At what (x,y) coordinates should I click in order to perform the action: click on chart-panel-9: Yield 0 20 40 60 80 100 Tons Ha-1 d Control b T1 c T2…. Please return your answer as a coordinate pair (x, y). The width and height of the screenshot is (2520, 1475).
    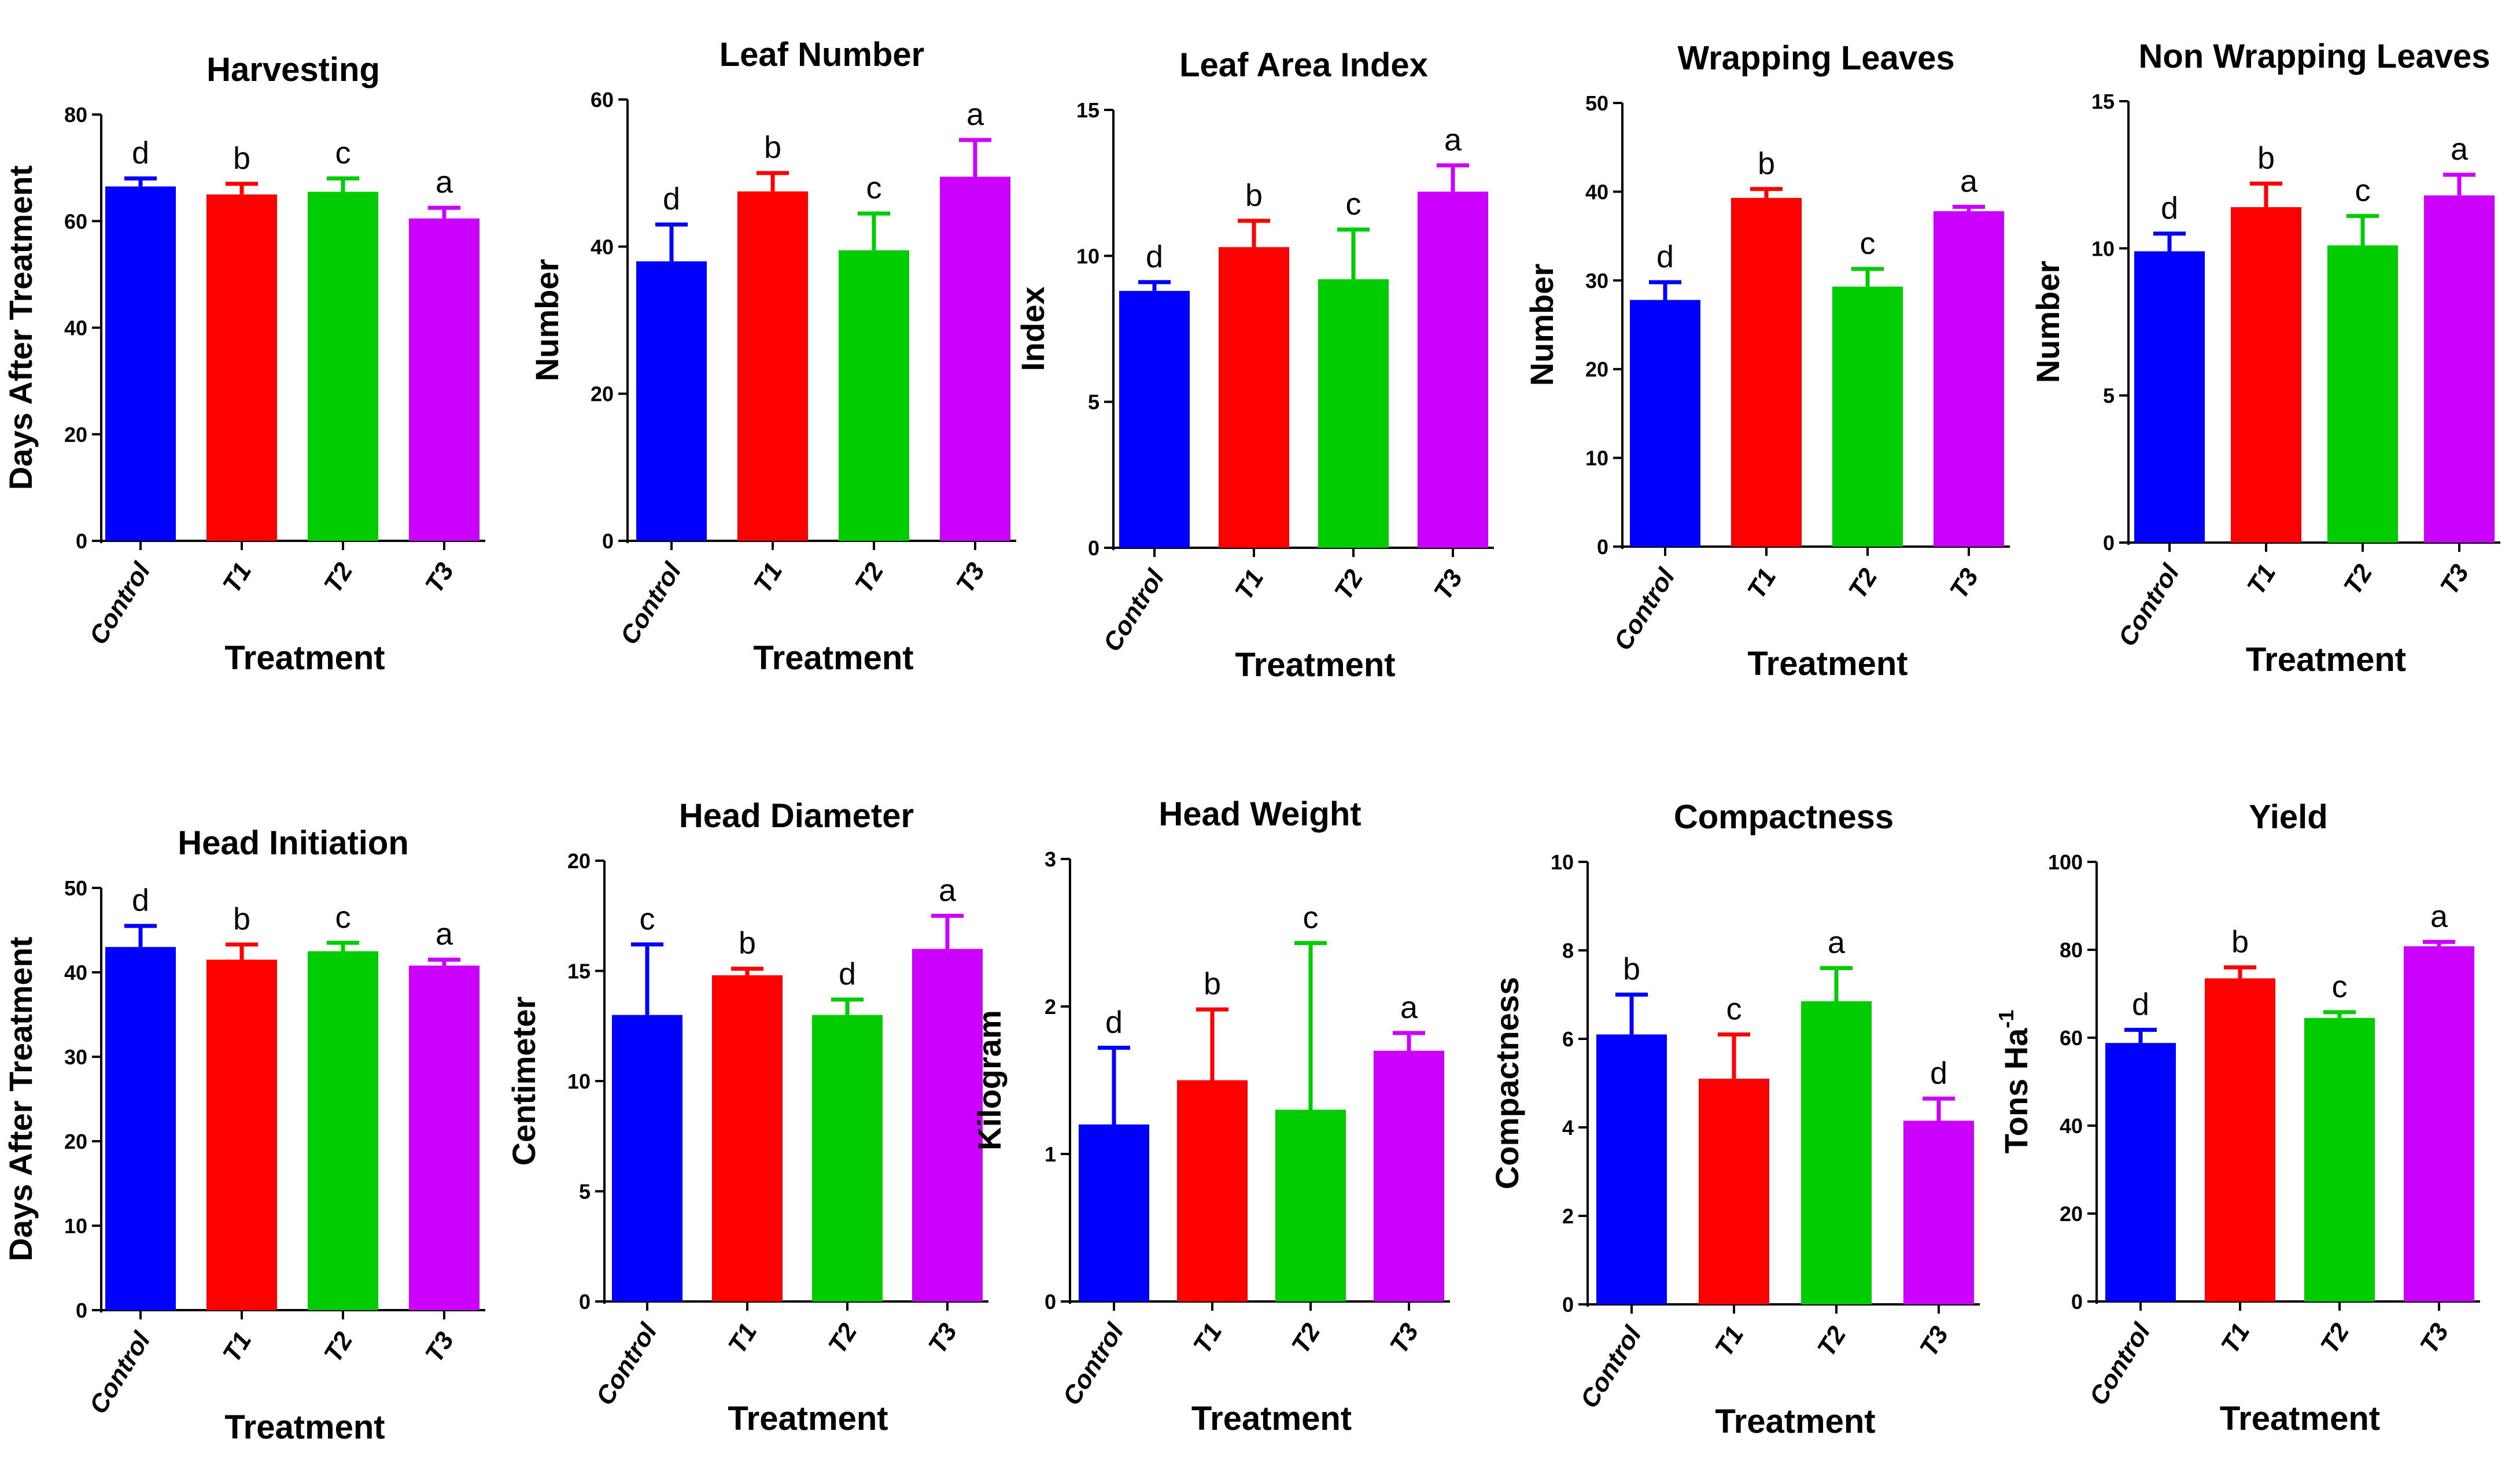
    Looking at the image, I should click on (2237, 1118).